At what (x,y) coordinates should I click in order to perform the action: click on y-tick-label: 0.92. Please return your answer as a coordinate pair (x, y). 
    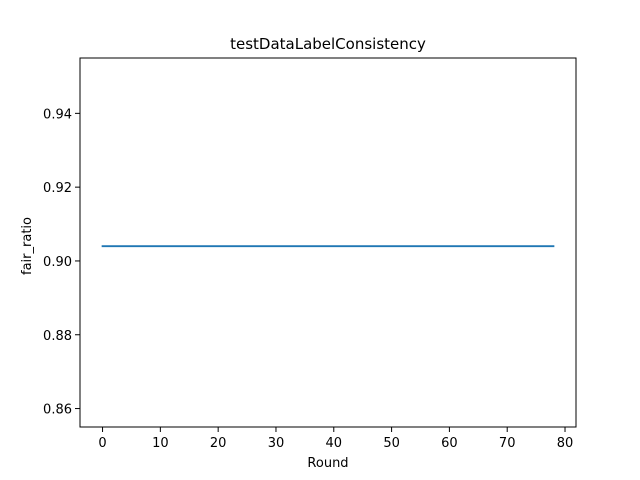
    Looking at the image, I should click on (57, 188).